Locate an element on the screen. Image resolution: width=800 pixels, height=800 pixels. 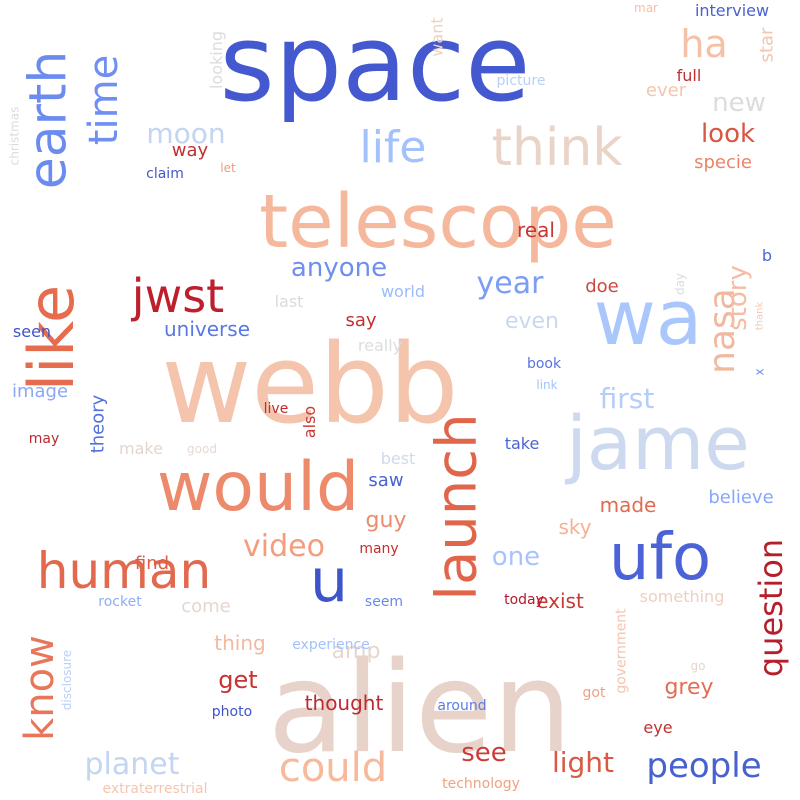
word-ha: ha is located at coordinates (704, 44).